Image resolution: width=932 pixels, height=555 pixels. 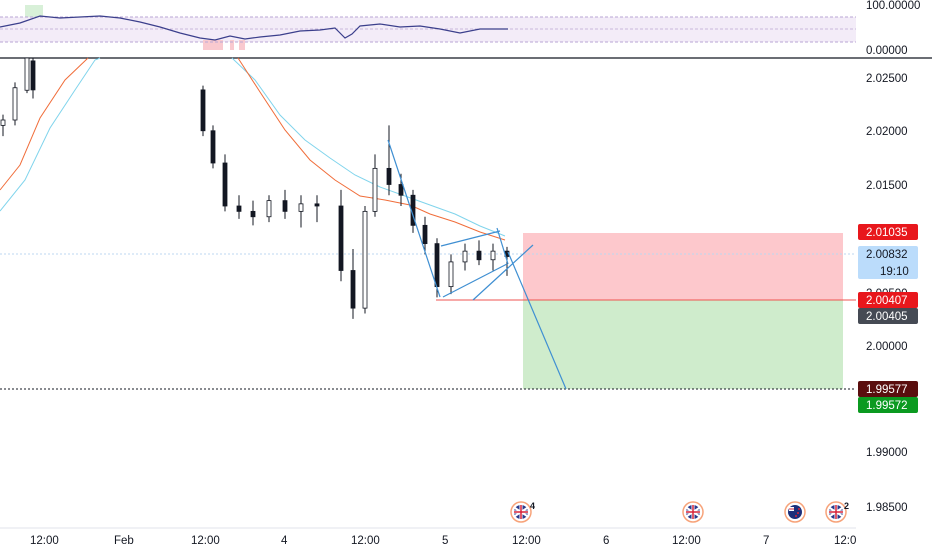 What do you see at coordinates (284, 541) in the screenshot?
I see `time-tick-label: 4` at bounding box center [284, 541].